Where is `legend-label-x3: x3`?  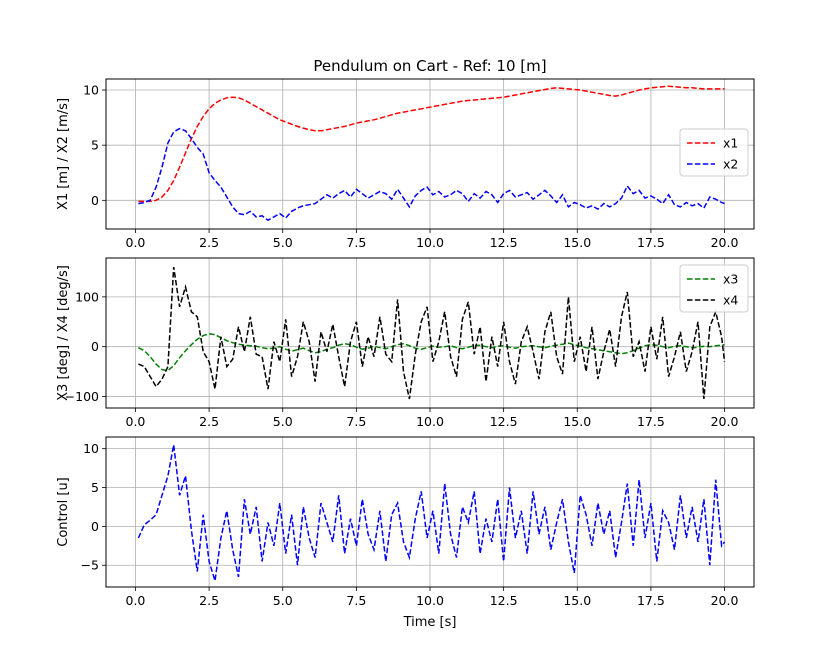
legend-label-x3: x3 is located at coordinates (730, 279).